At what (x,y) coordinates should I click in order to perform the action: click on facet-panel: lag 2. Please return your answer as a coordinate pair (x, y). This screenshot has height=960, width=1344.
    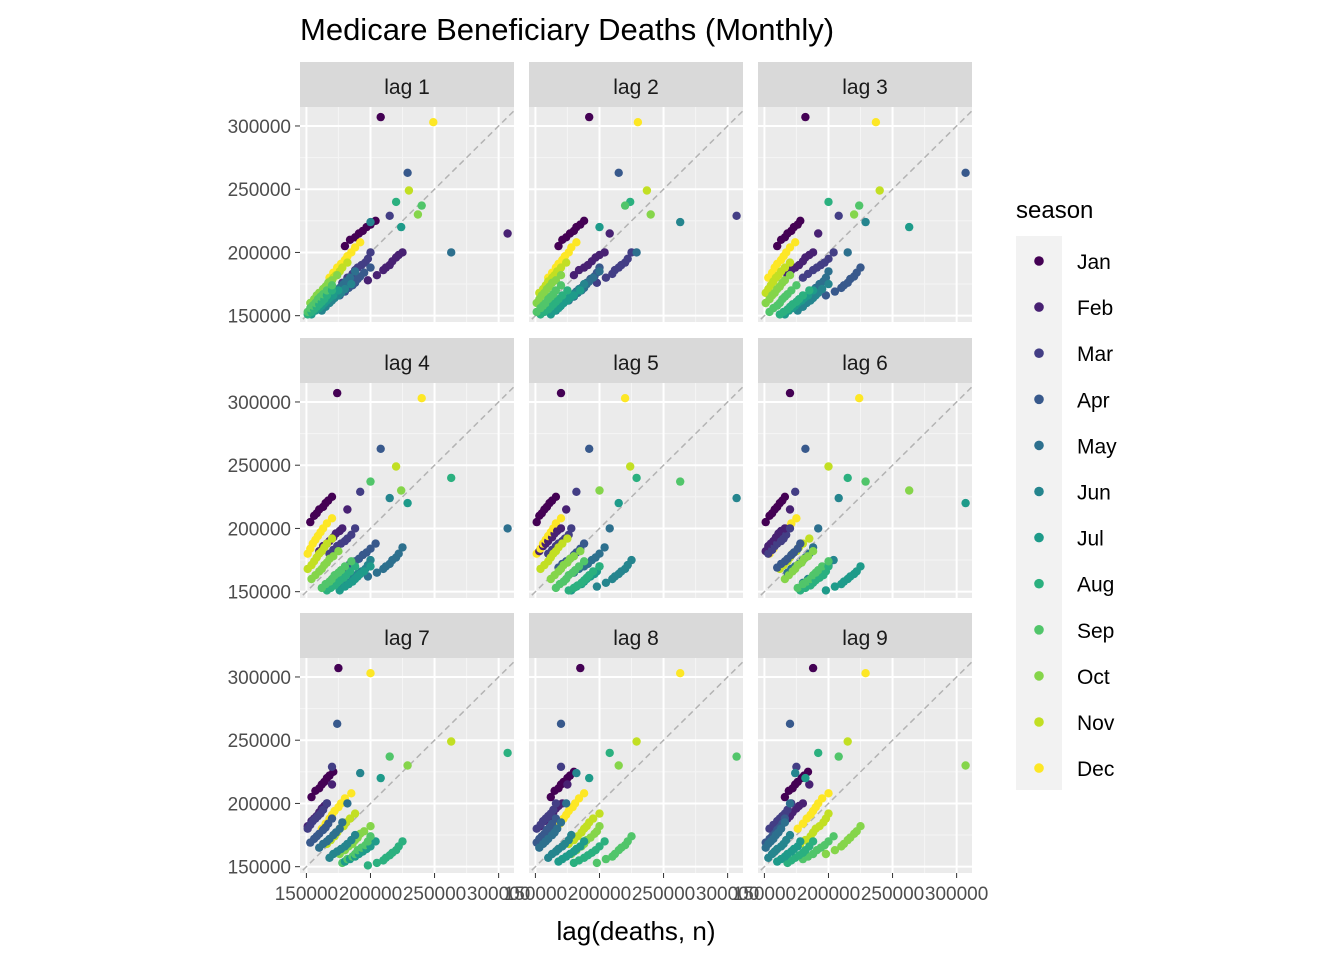
    Looking at the image, I should click on (636, 192).